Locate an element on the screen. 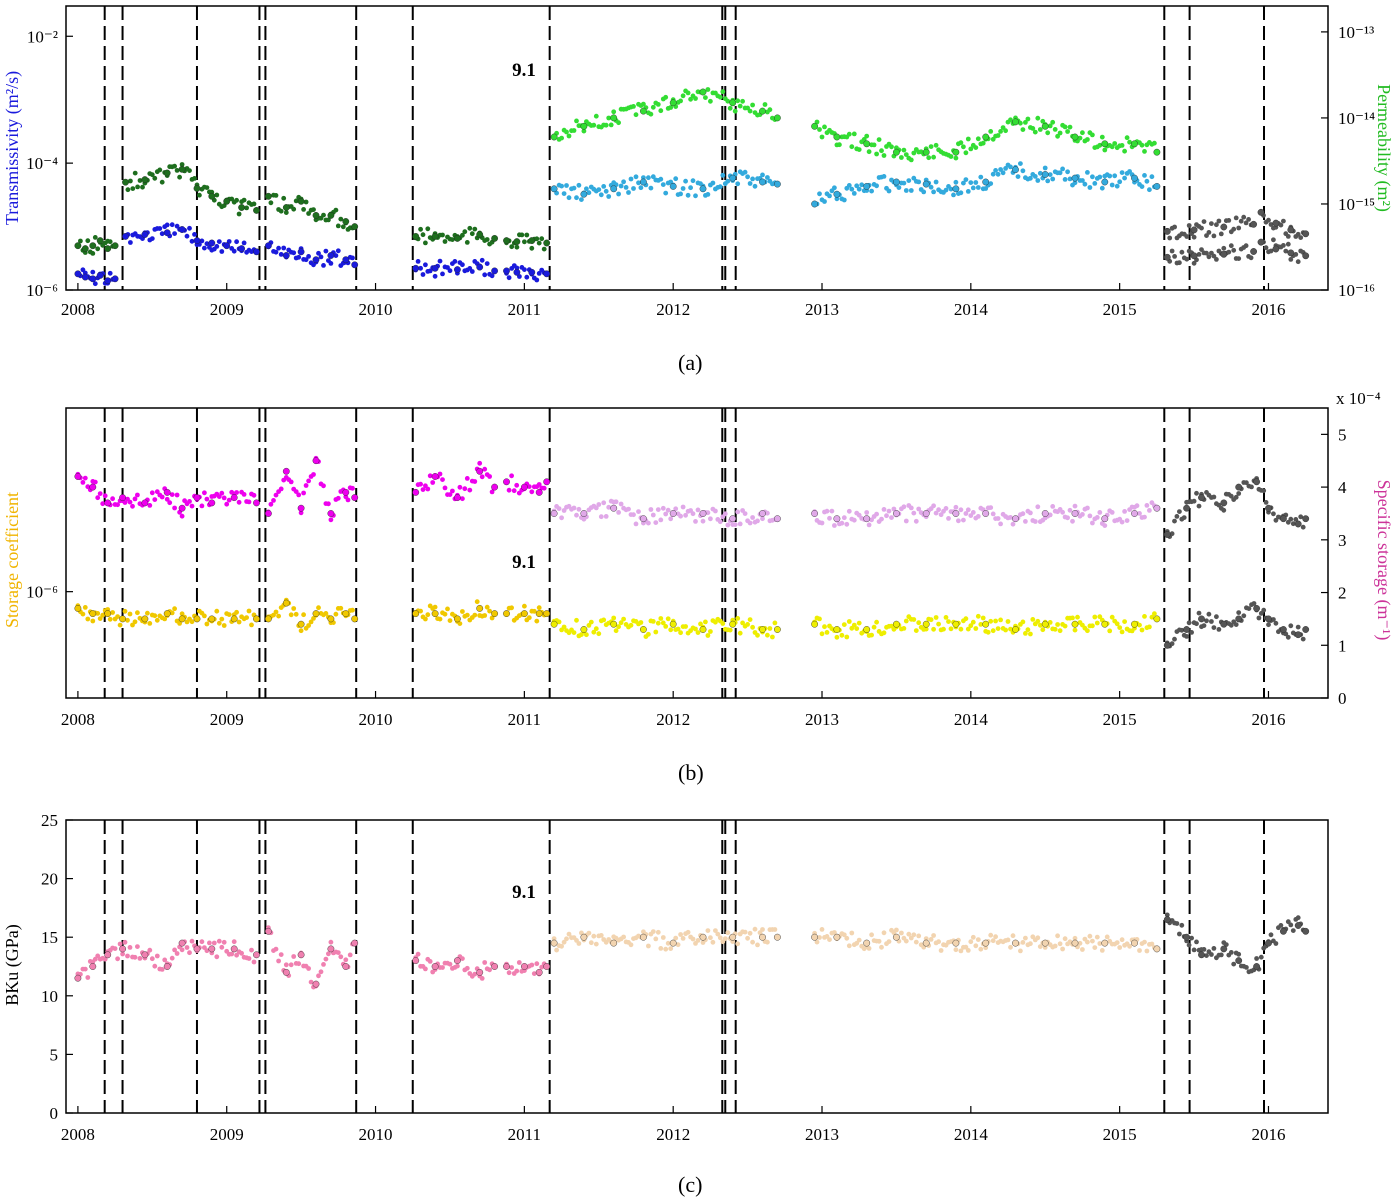 This screenshot has height=1200, width=1398. y-right-tick-label: 10⁻¹³ is located at coordinates (1356, 32).